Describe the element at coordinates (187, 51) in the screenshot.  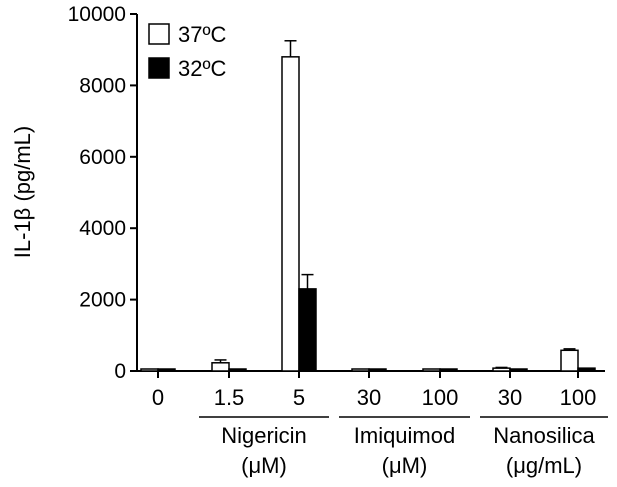
I see `legend: 37ºC 32ºC` at that location.